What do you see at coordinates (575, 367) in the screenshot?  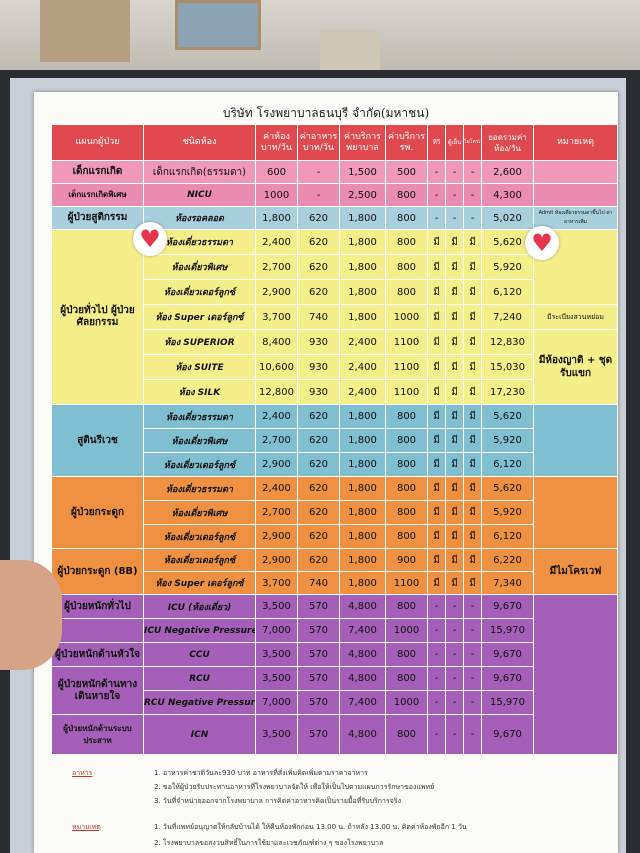 I see `remark-cell: มีห้องญาติ + ชุดรับแขก` at bounding box center [575, 367].